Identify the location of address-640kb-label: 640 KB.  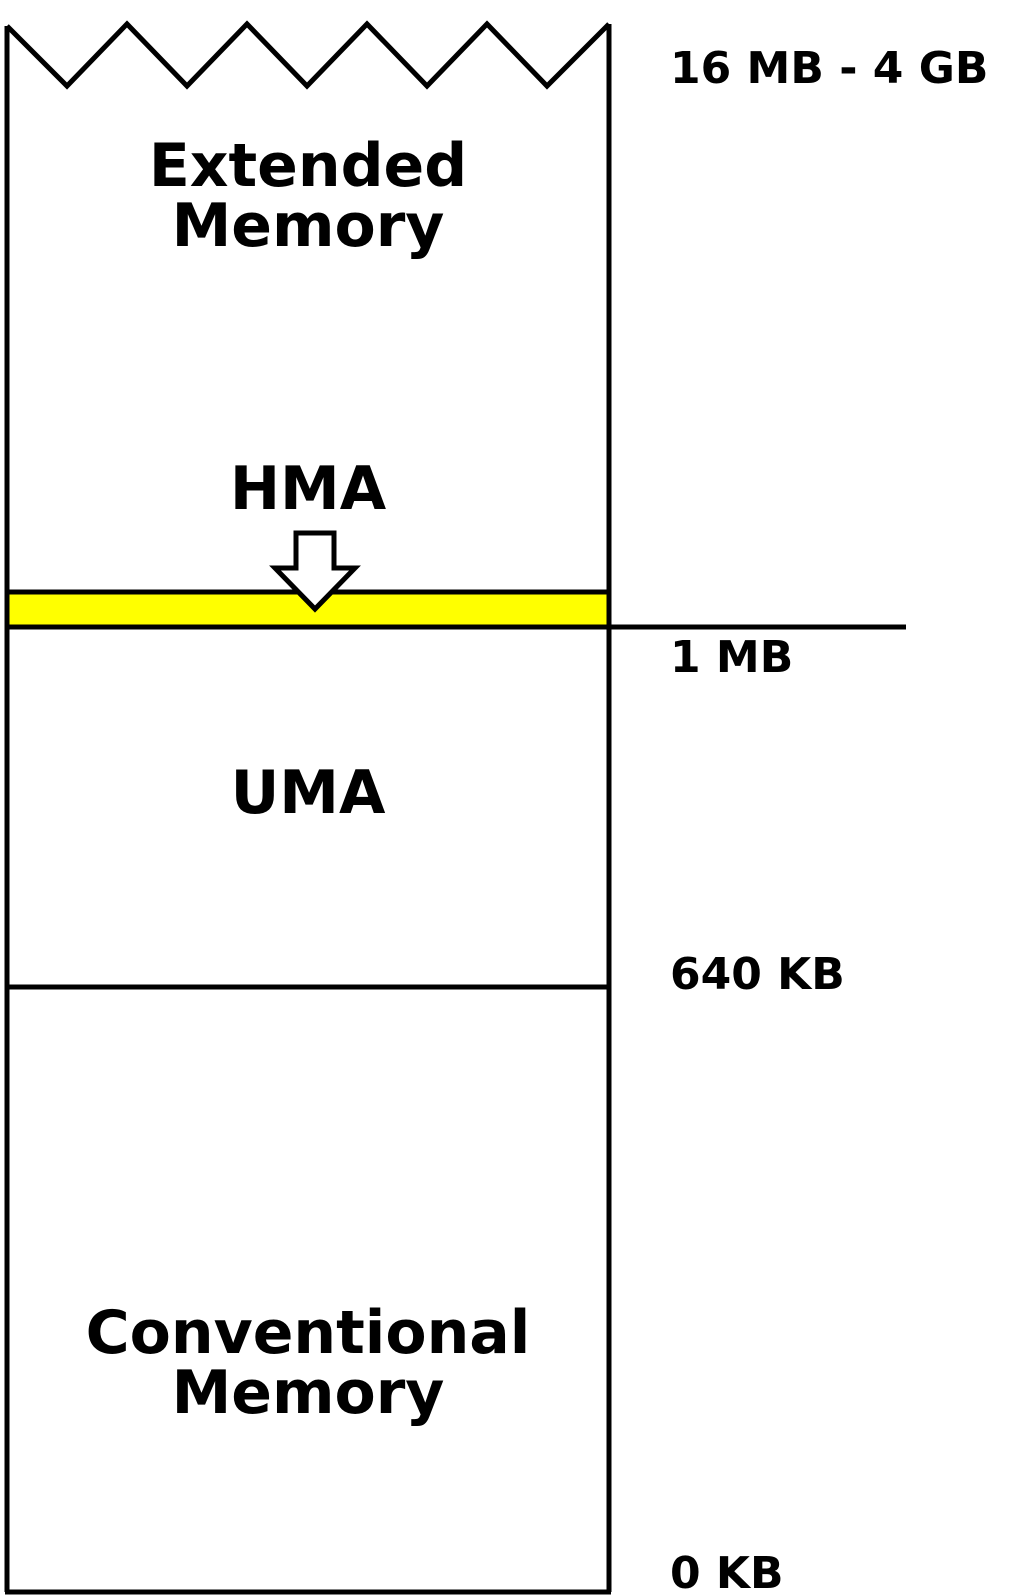
(757, 974).